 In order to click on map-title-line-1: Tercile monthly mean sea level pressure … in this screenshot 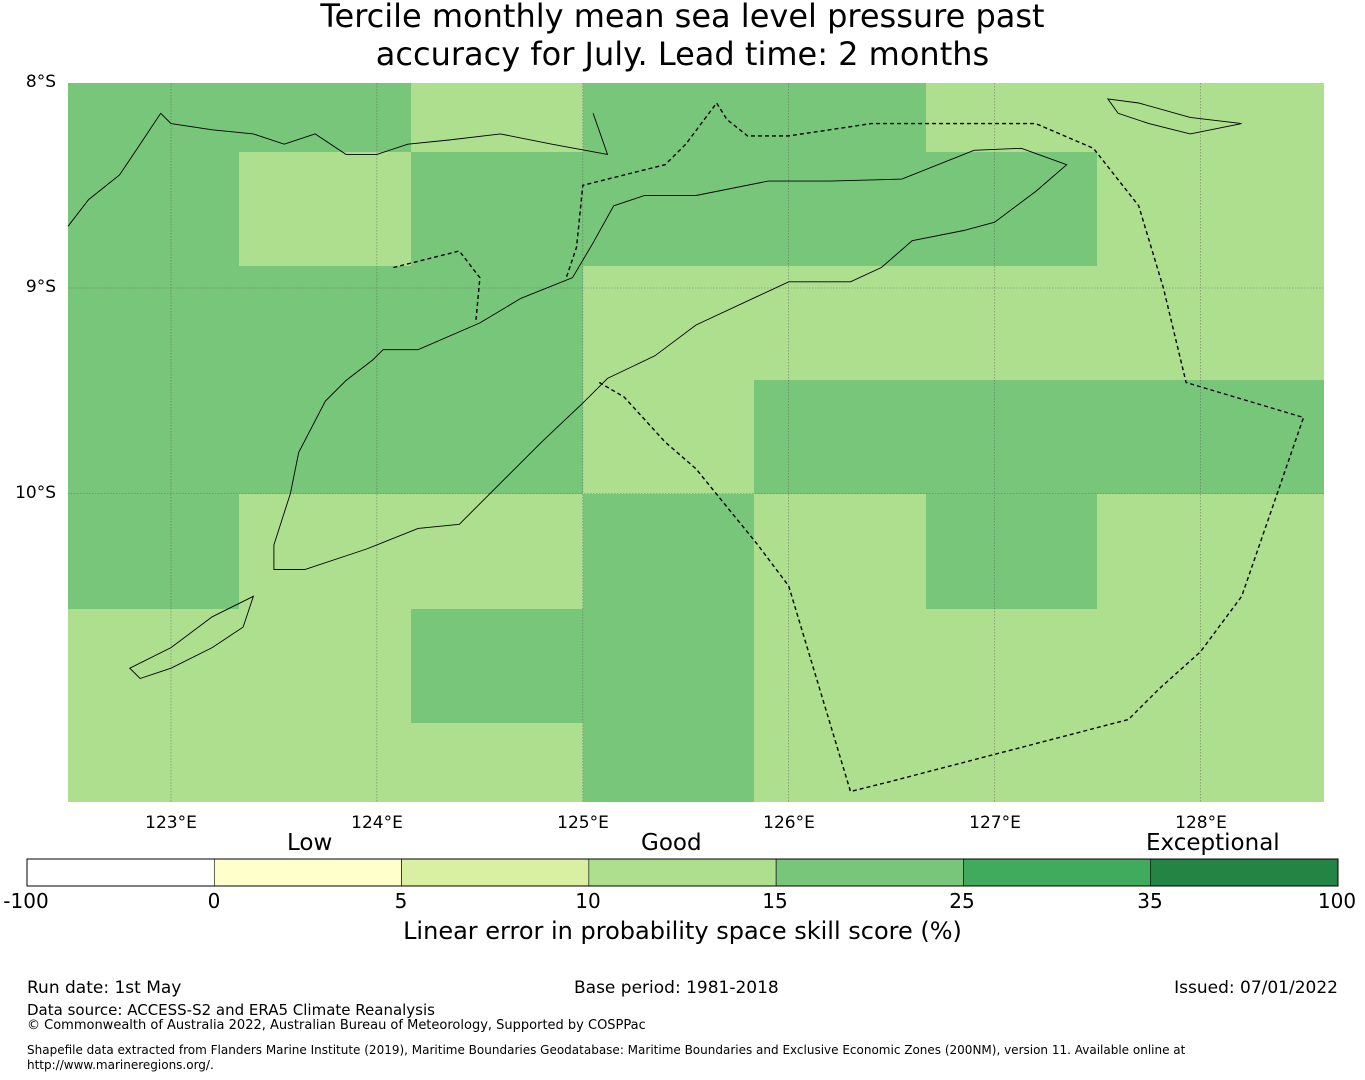, I will do `click(682, 17)`.